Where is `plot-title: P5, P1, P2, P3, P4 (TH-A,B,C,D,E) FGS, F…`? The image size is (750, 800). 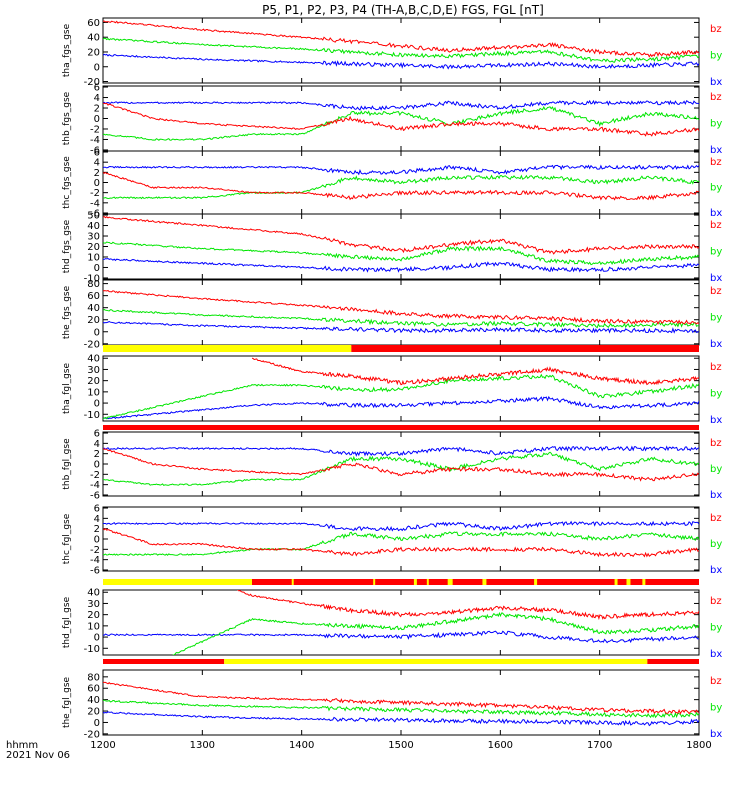
plot-title: P5, P1, P2, P3, P4 (TH-A,B,C,D,E) FGS, F… is located at coordinates (403, 10).